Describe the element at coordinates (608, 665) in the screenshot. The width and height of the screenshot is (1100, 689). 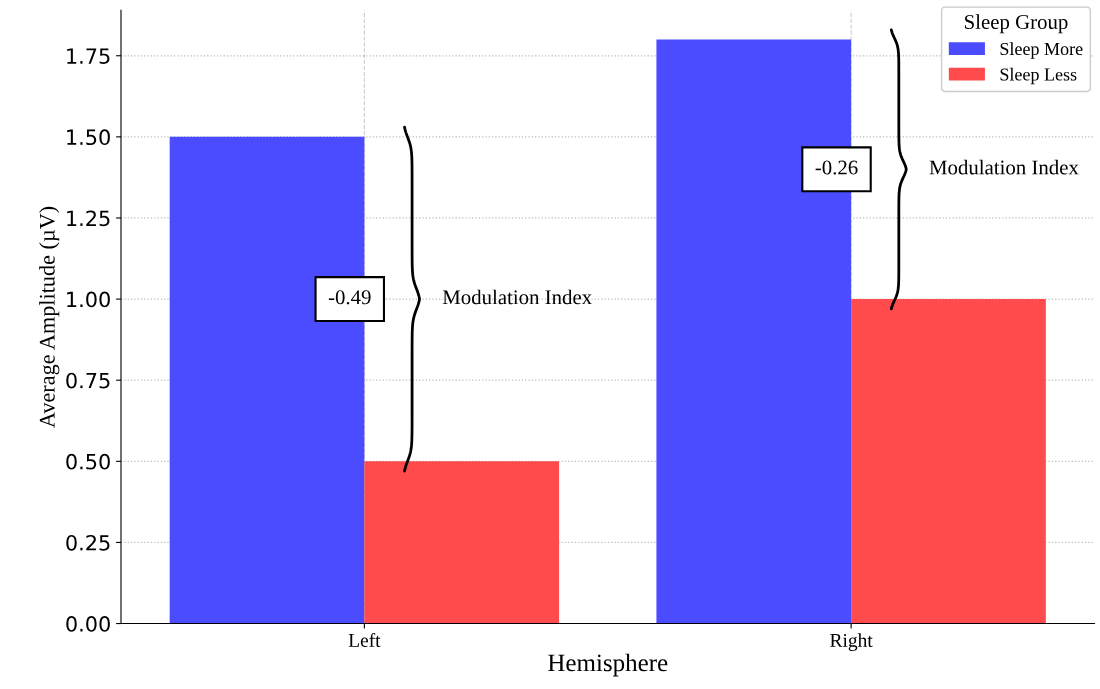
I see `x-axis-title: Hemisphere` at that location.